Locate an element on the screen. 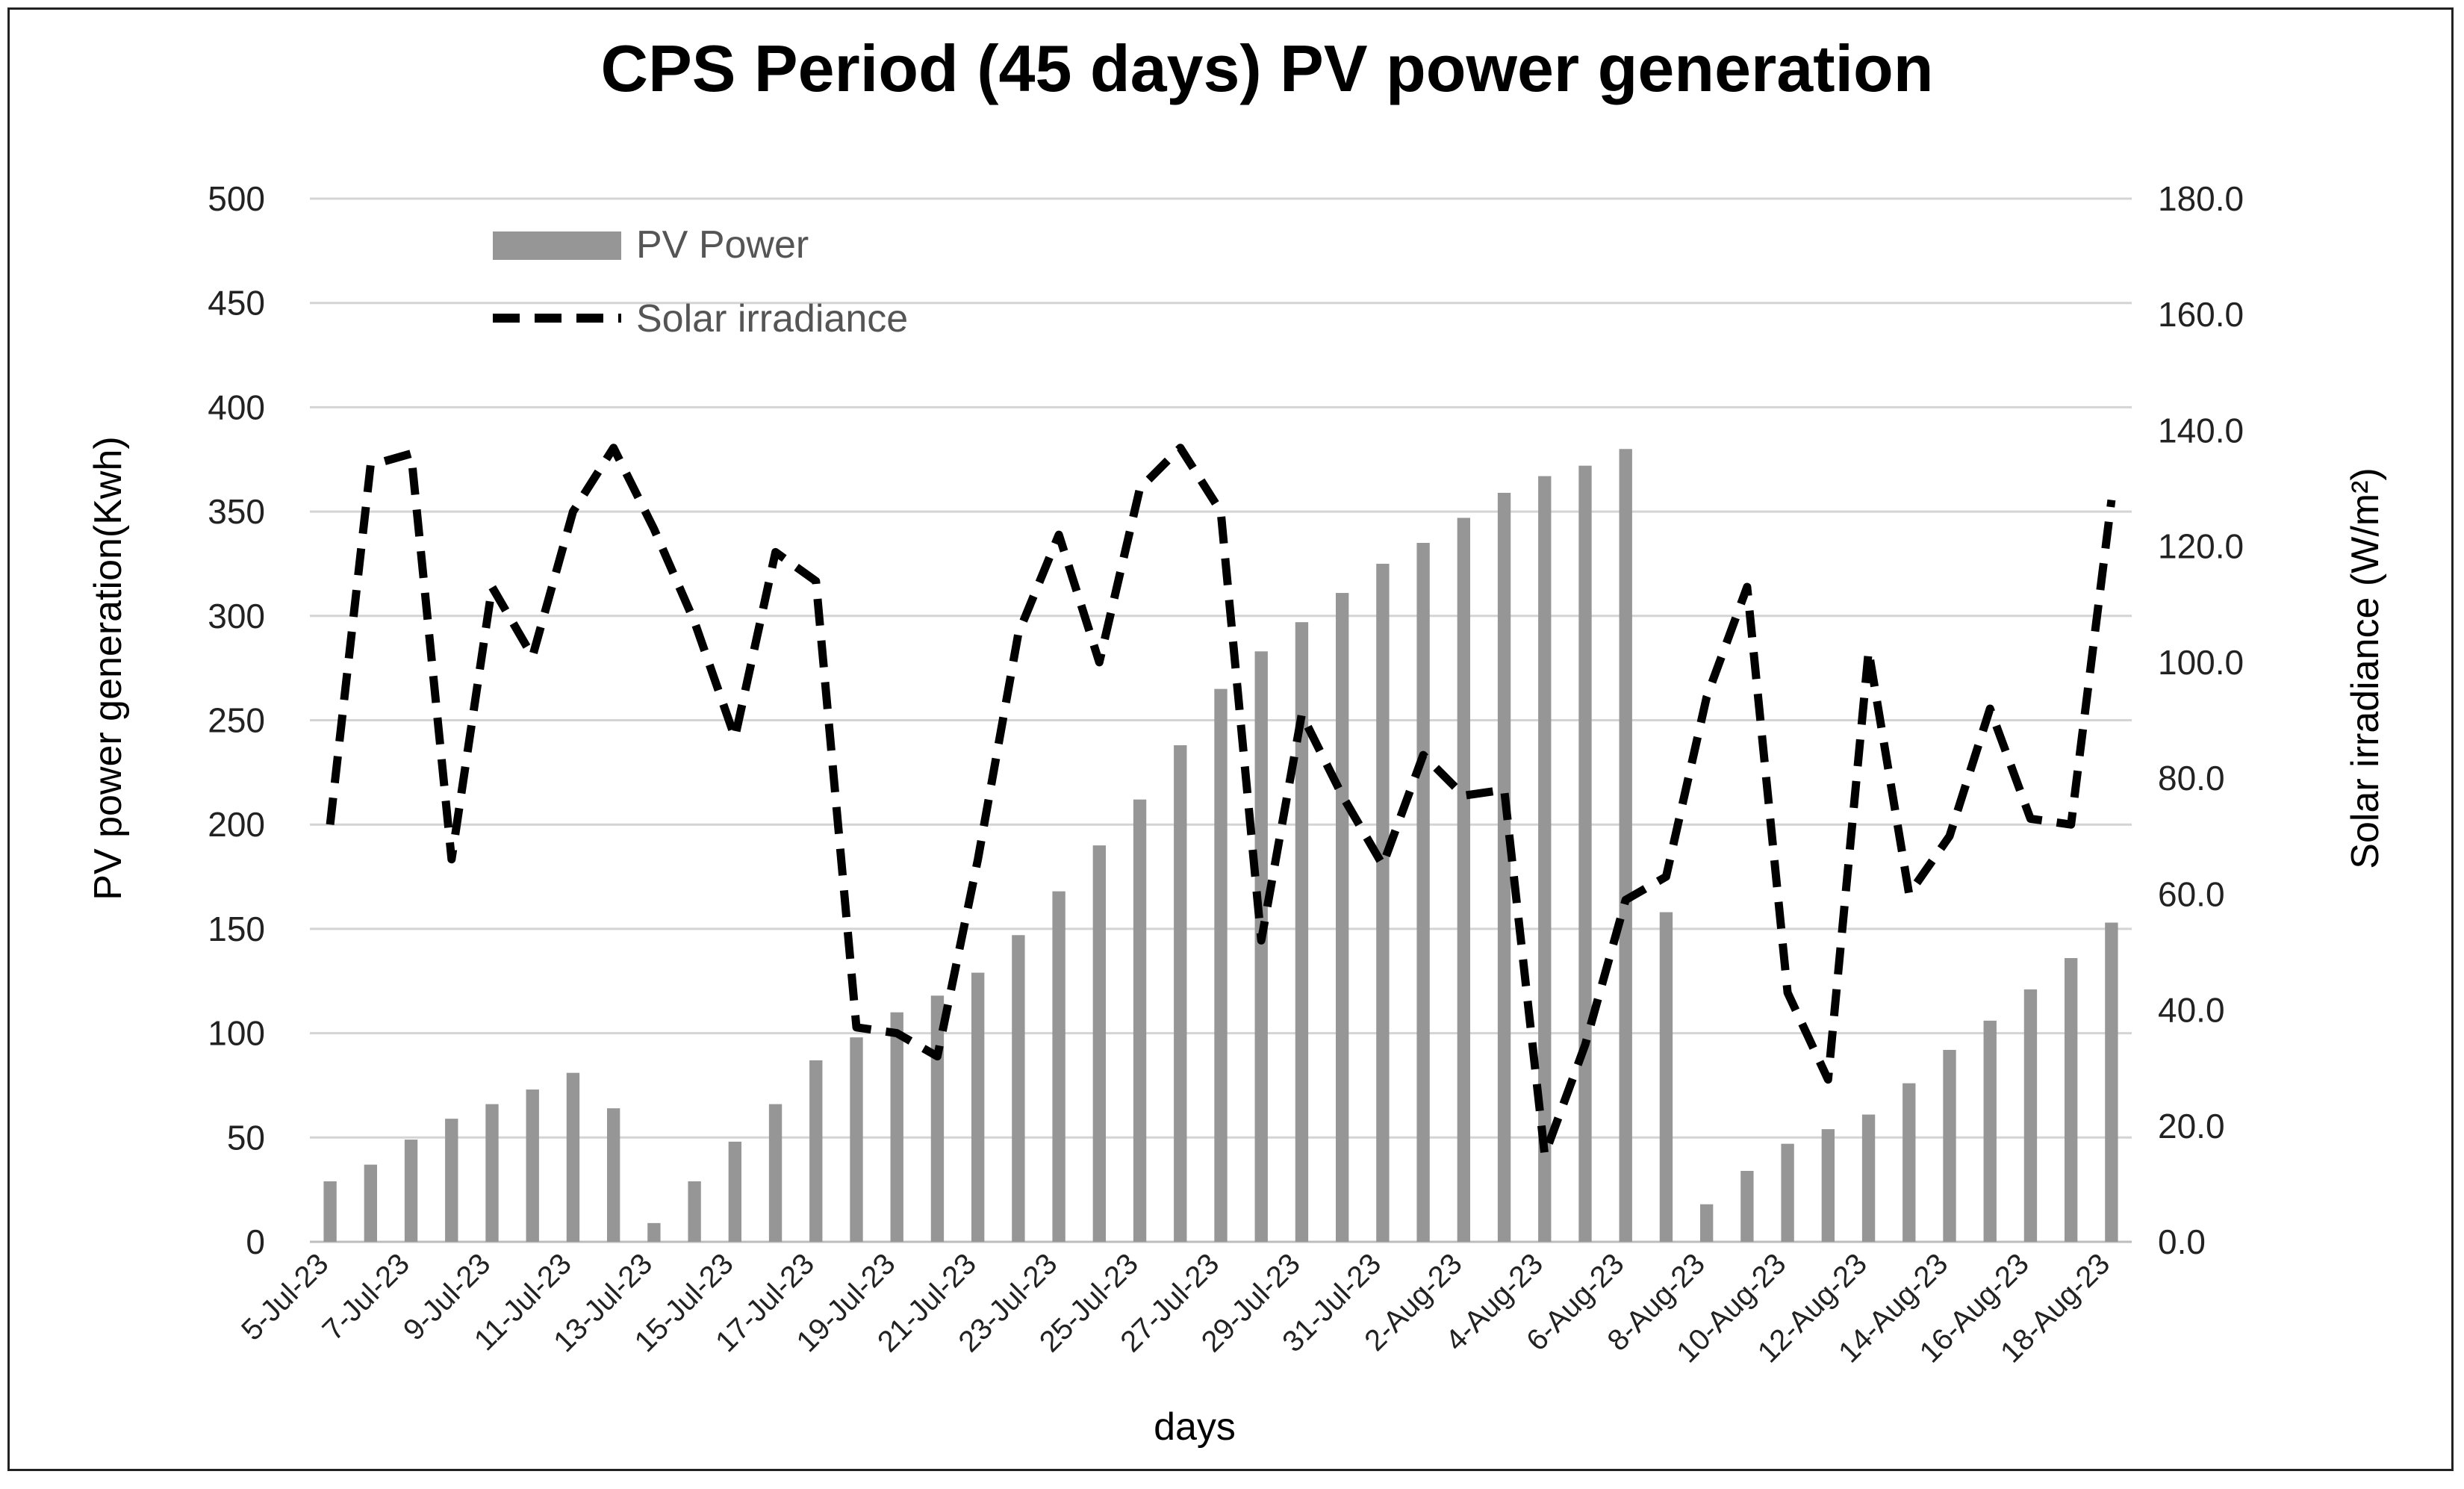  y-axis-ticks: 0 50 100 150 200 250 300 350 400 450 500 is located at coordinates (236, 720).